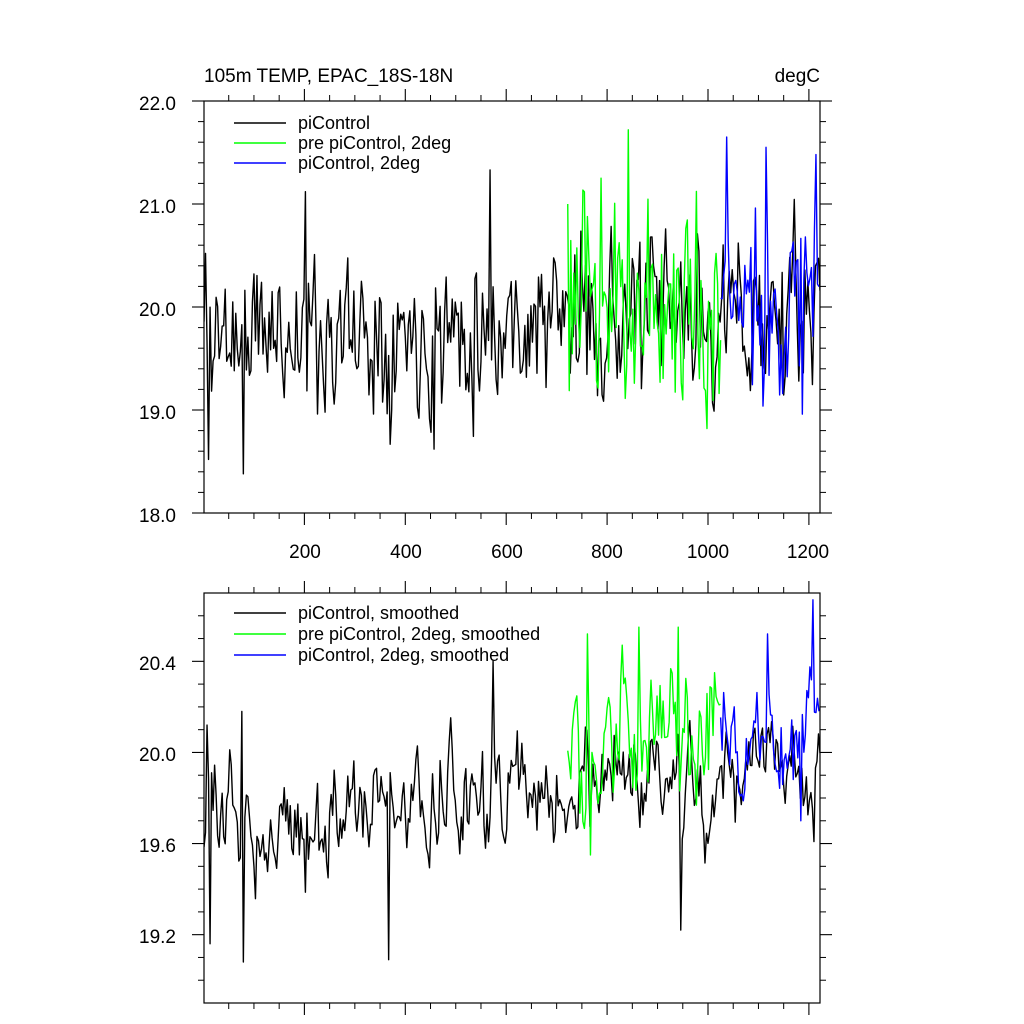 The height and width of the screenshot is (1024, 1024). I want to click on legend-label: piControl, smoothed, so click(378, 613).